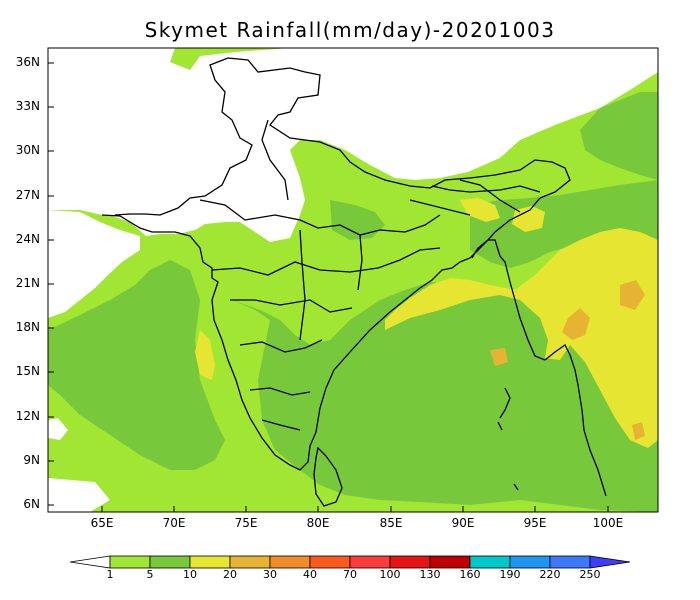  I want to click on lat-label-24n: 24N, so click(27, 239).